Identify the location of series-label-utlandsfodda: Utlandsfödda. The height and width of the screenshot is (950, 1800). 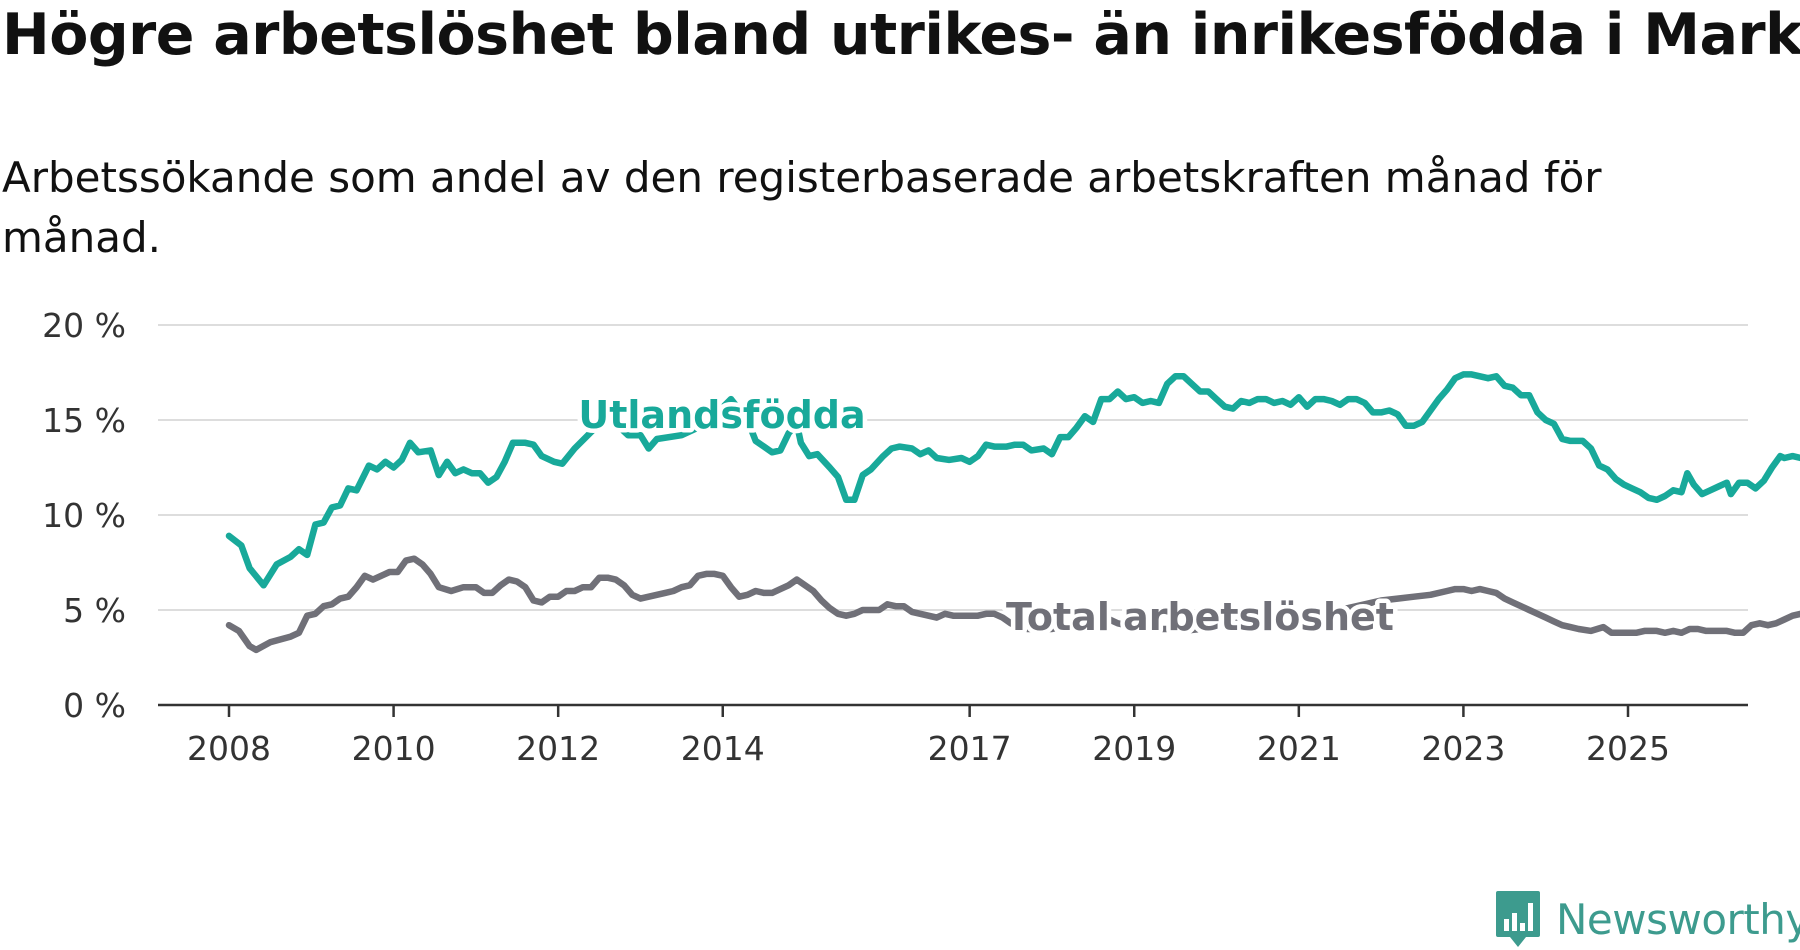
(721, 415).